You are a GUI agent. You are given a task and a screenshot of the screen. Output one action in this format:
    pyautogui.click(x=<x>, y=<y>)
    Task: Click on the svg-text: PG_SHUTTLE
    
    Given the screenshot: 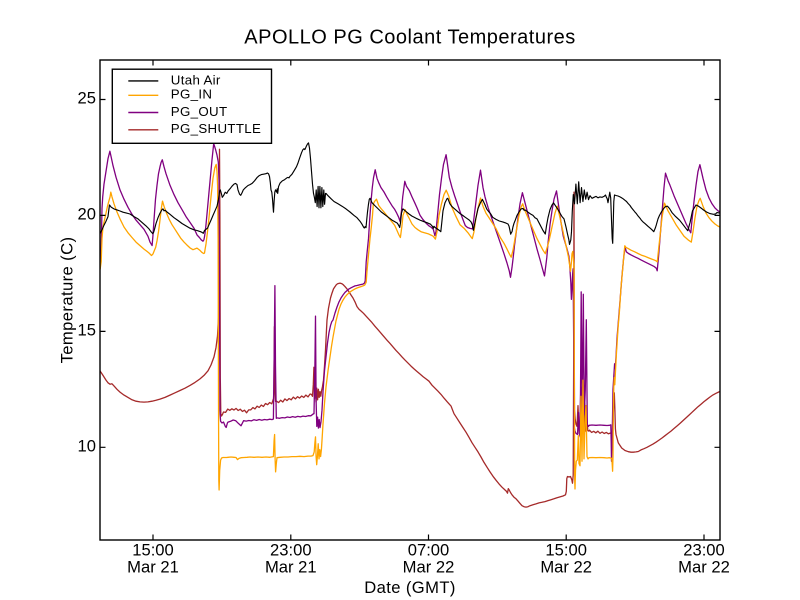 What is the action you would take?
    pyautogui.click(x=216, y=128)
    